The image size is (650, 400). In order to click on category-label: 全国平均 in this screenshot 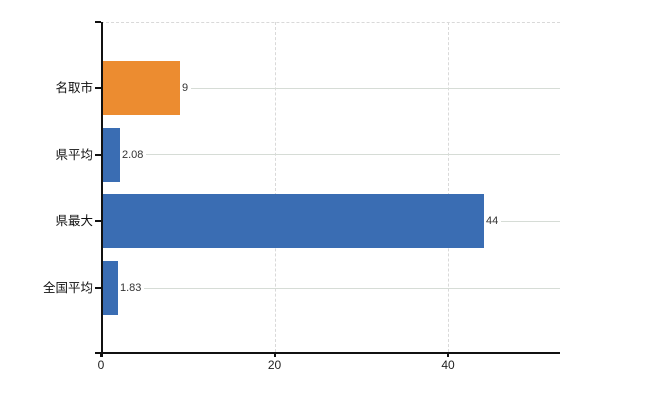, I will do `click(67, 288)`.